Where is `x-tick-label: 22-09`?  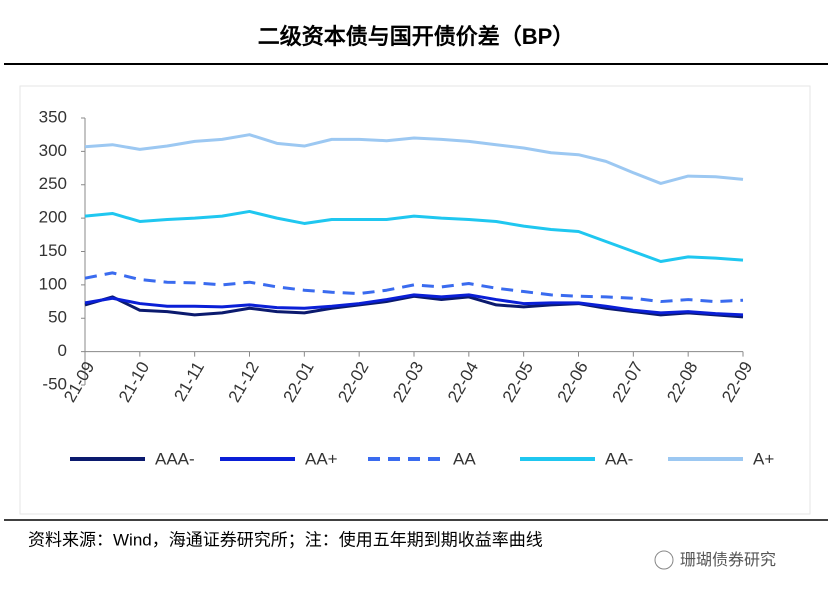
x-tick-label: 22-09 is located at coordinates (737, 381).